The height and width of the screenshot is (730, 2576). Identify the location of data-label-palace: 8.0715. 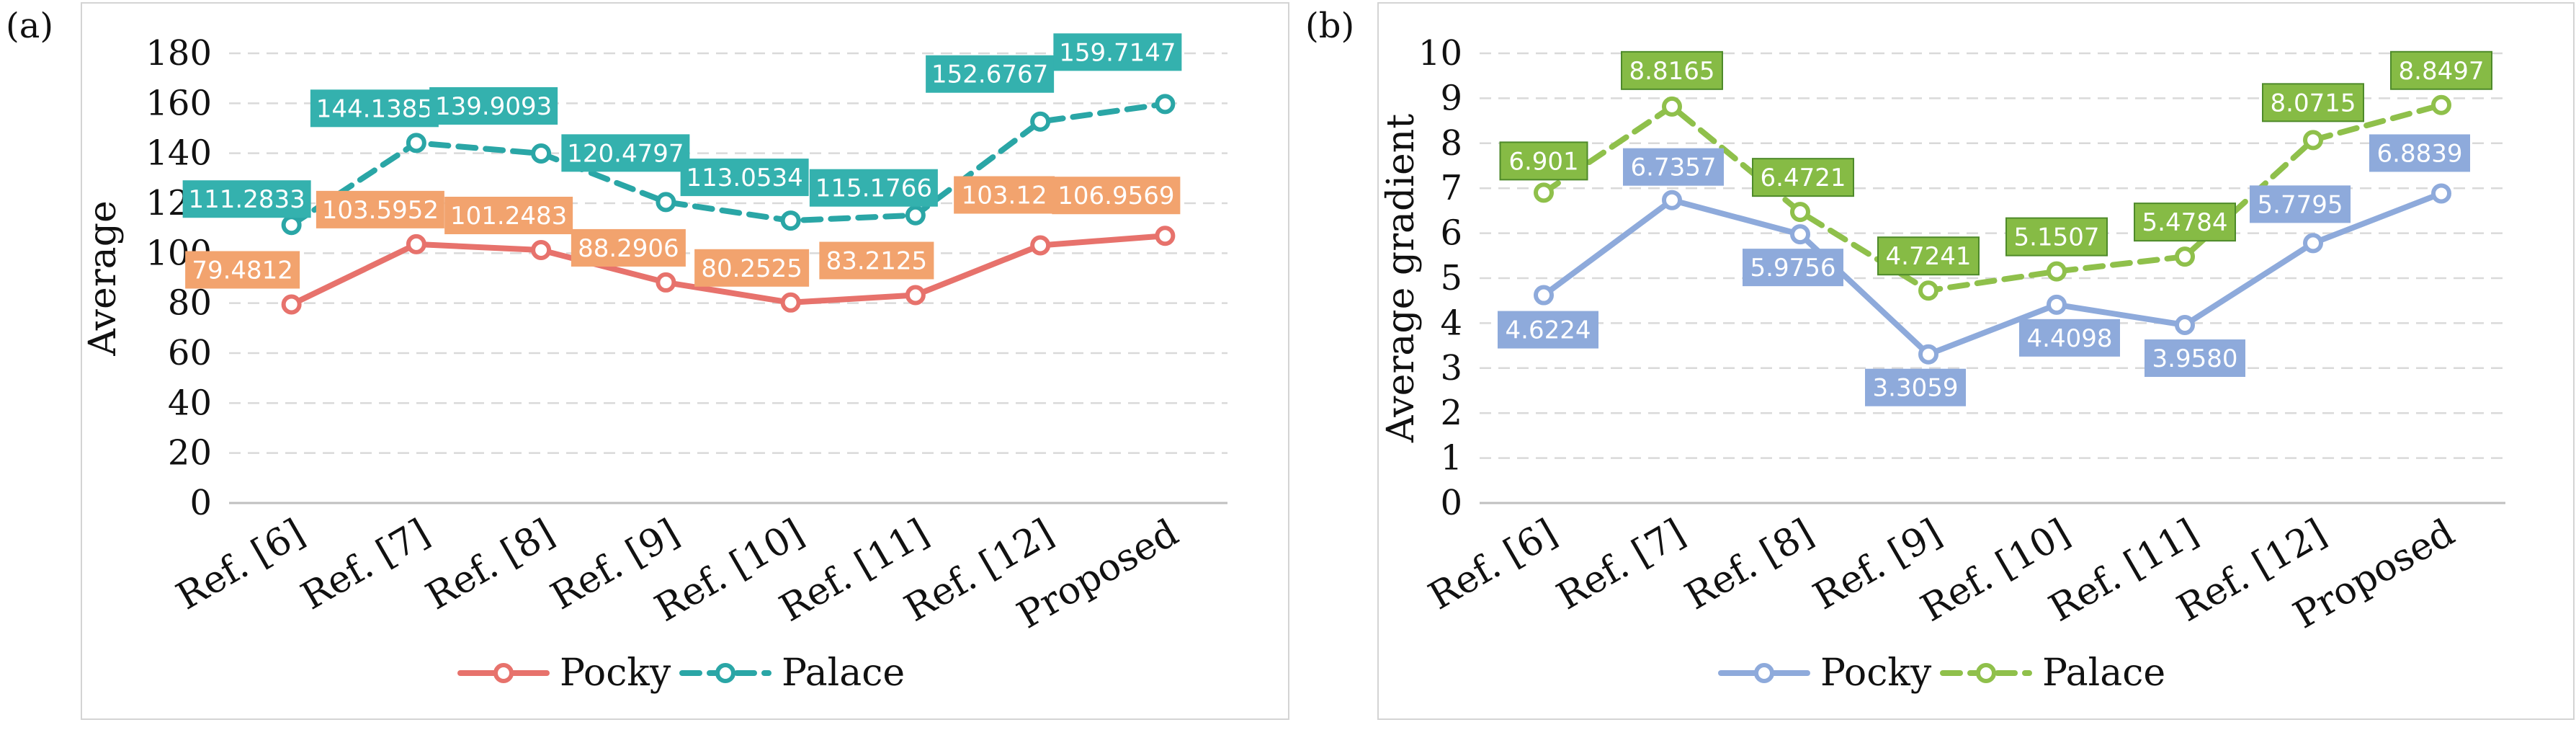
(2313, 103).